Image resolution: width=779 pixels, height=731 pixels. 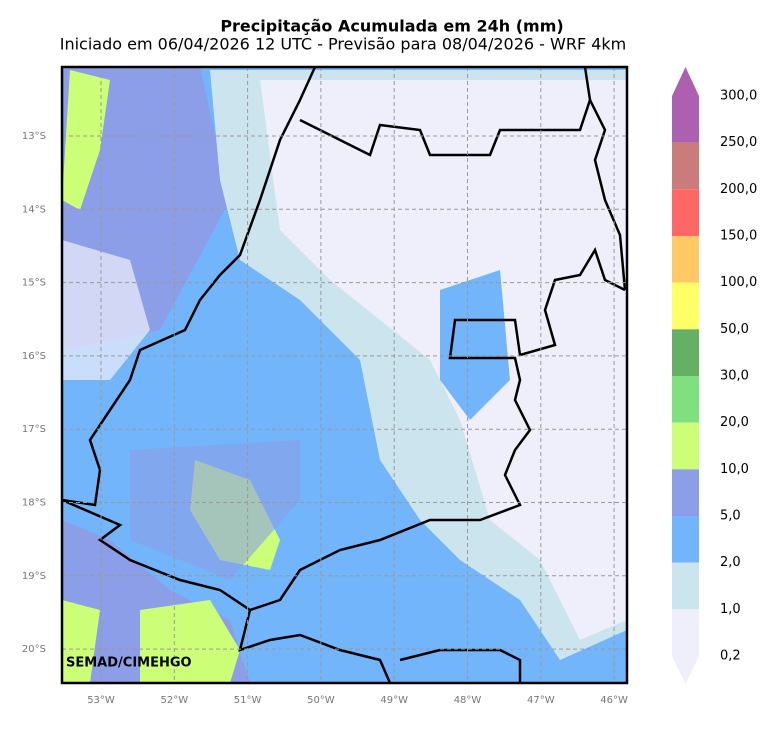 What do you see at coordinates (394, 700) in the screenshot?
I see `lon-label: 49°W` at bounding box center [394, 700].